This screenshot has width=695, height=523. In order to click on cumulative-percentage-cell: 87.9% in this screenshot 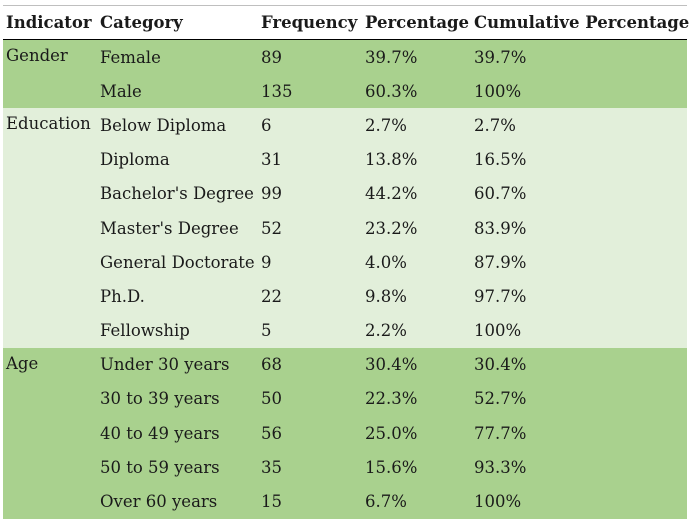, I will do `click(579, 262)`.